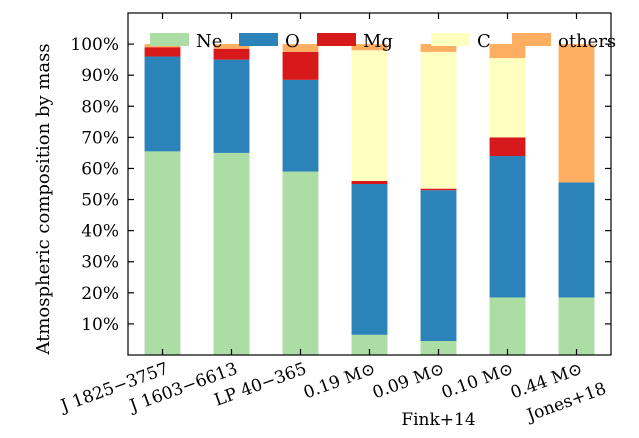 This screenshot has width=639, height=438. I want to click on y-tick-label: 80%, so click(100, 107).